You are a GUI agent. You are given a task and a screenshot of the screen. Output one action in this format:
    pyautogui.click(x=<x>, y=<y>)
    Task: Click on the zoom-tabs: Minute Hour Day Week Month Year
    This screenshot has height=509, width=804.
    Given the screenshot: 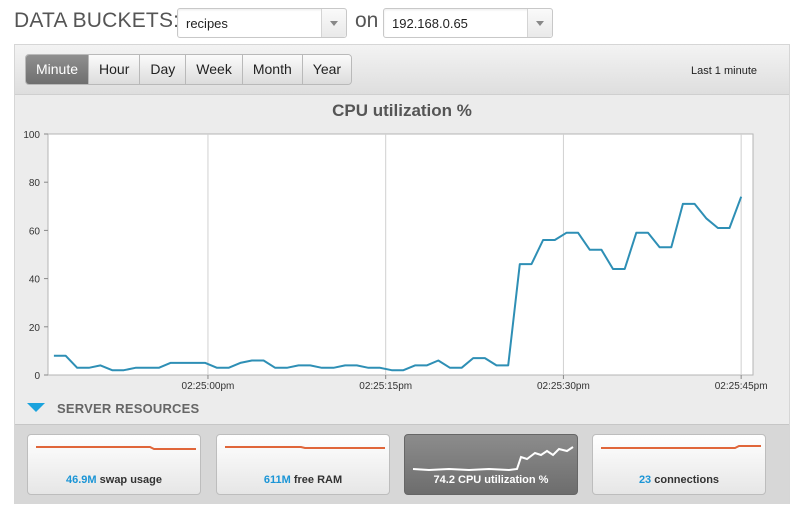 What is the action you would take?
    pyautogui.click(x=189, y=69)
    